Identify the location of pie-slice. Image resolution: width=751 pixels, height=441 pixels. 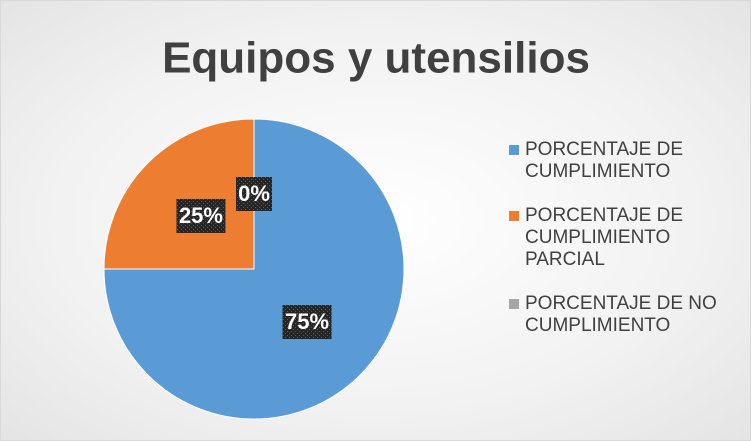
(179, 194).